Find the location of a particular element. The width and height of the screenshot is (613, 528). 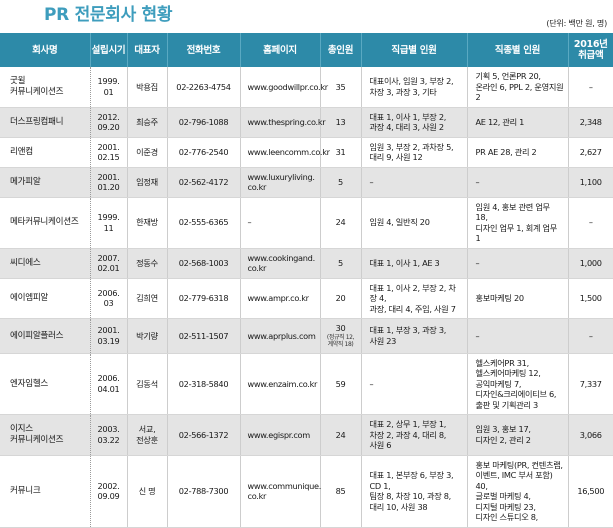

cell-job-breakdown: 임원 4, 홍보 관련 업무 18, 디자인 업무 1, 회계 업무 1 is located at coordinates (518, 223).